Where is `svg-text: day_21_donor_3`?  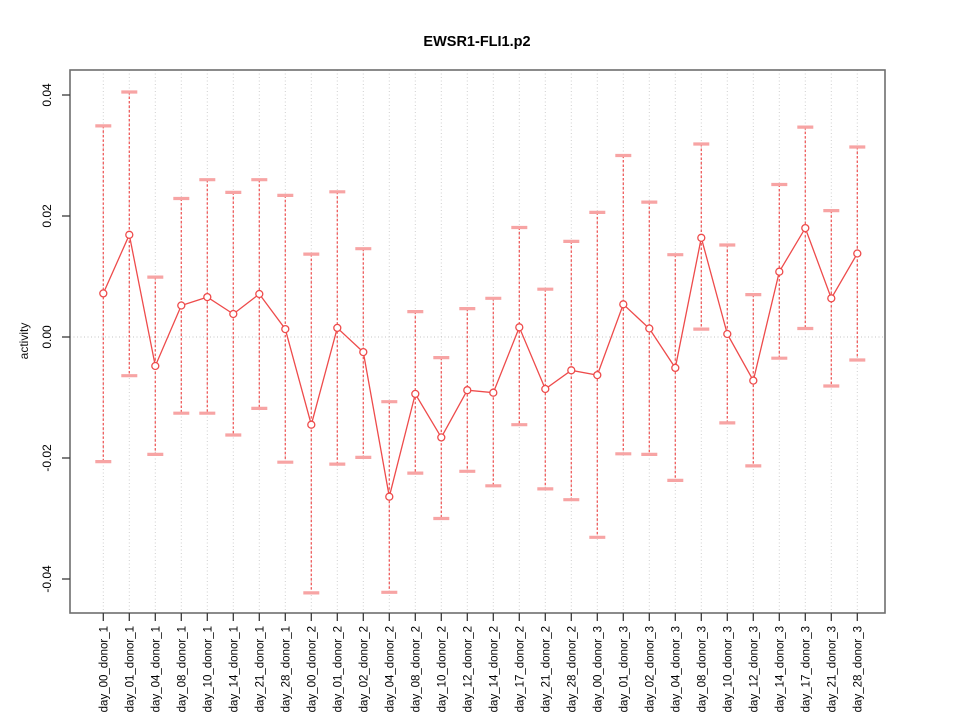
svg-text: day_21_donor_3 is located at coordinates (832, 669).